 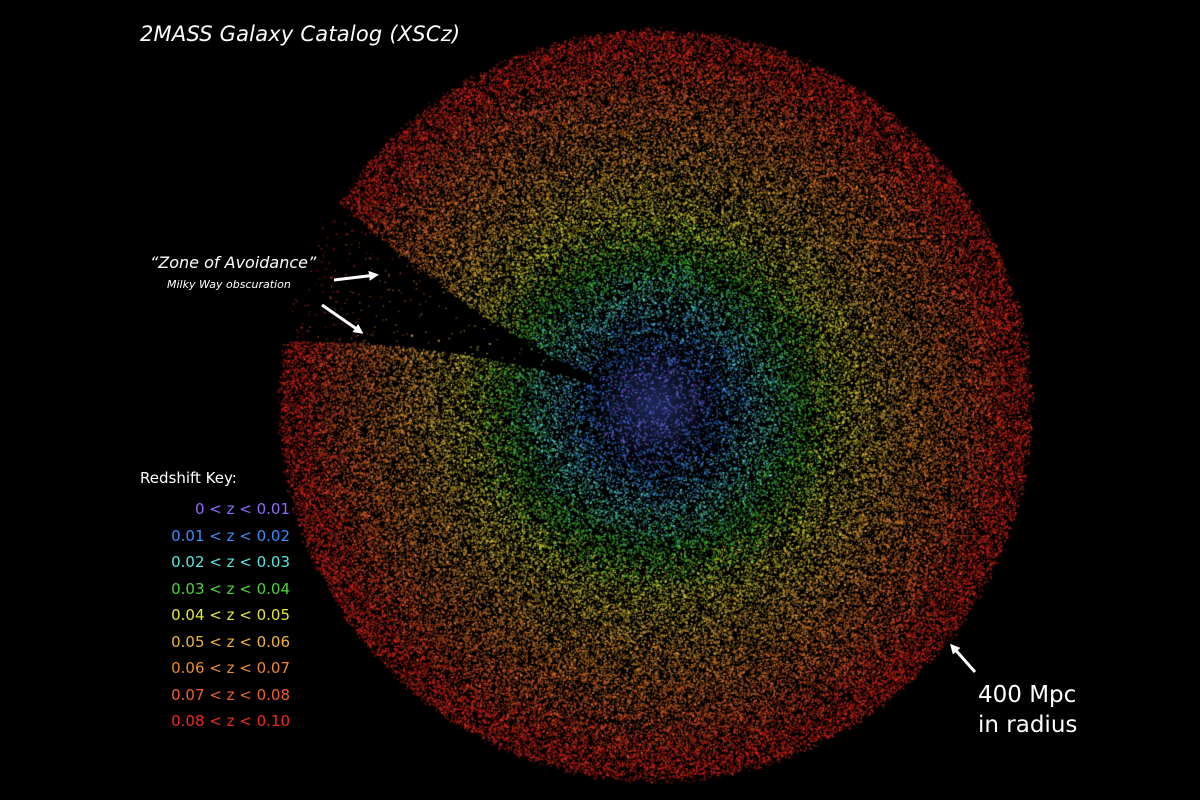 I want to click on zone-of-avoidance-sublabel: Milky Way obscuration, so click(x=229, y=284).